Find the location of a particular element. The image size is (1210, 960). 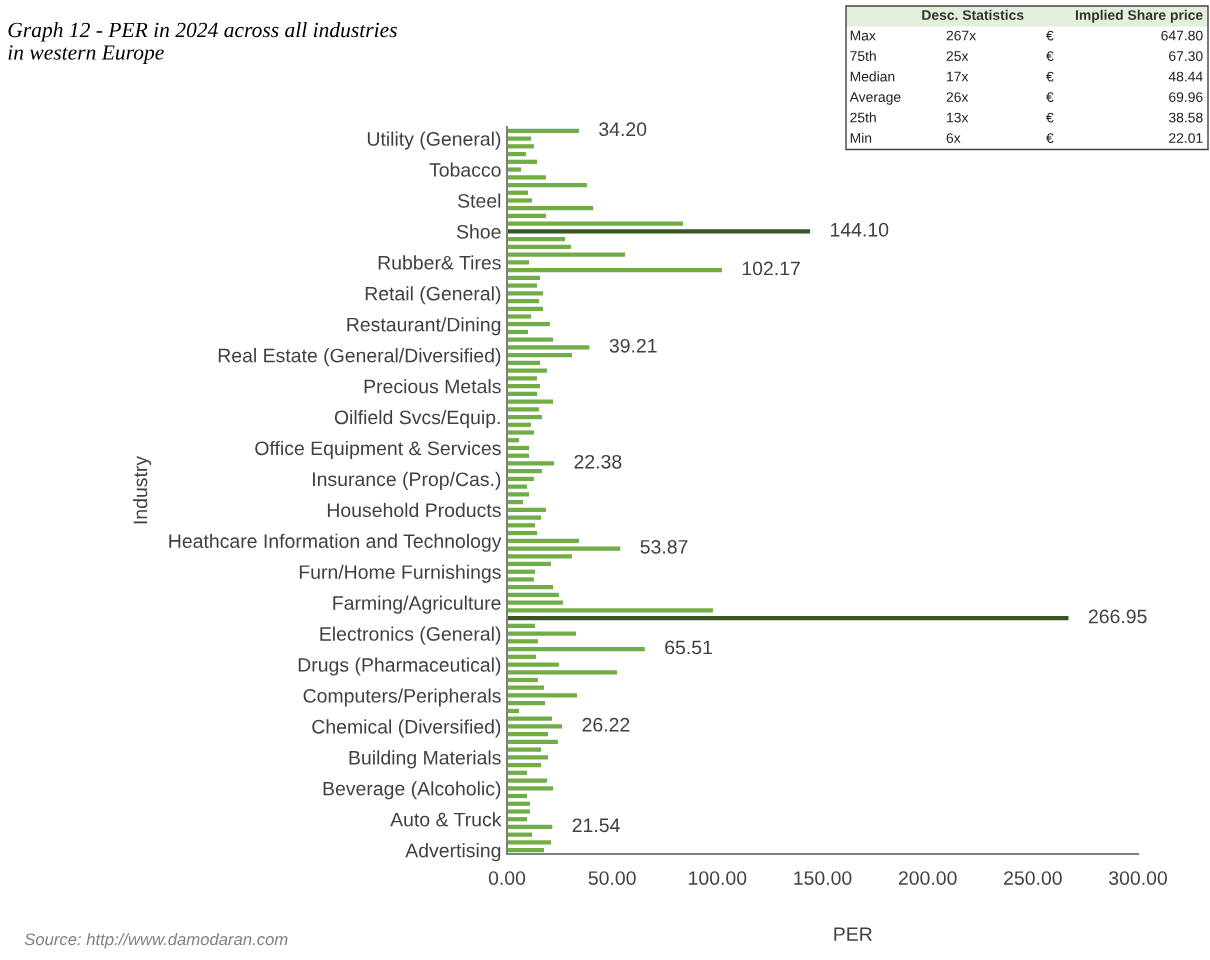

y-tick-label: Oilfield Svcs/Equip. is located at coordinates (417, 419).